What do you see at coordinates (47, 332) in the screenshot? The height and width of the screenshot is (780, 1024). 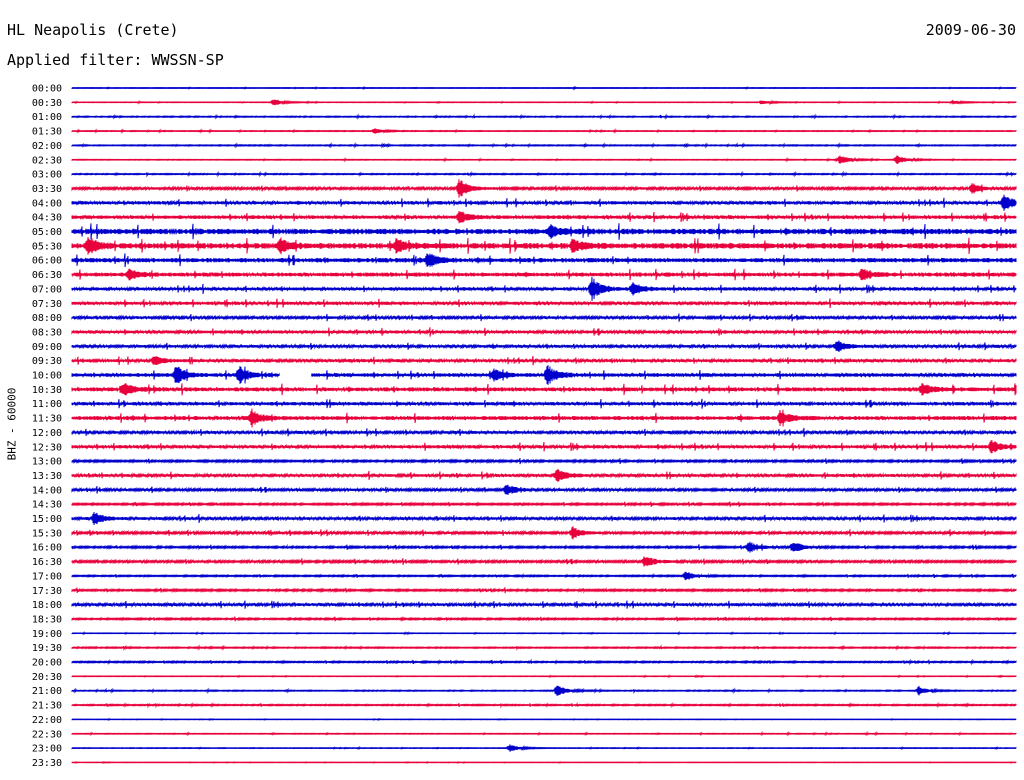 I see `row-time-label: 08:30` at bounding box center [47, 332].